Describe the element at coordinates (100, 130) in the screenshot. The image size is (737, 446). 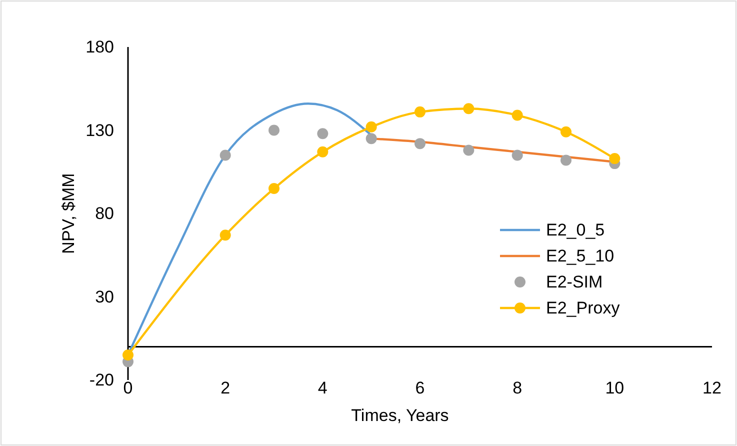
I see `y-tick-label: 130` at that location.